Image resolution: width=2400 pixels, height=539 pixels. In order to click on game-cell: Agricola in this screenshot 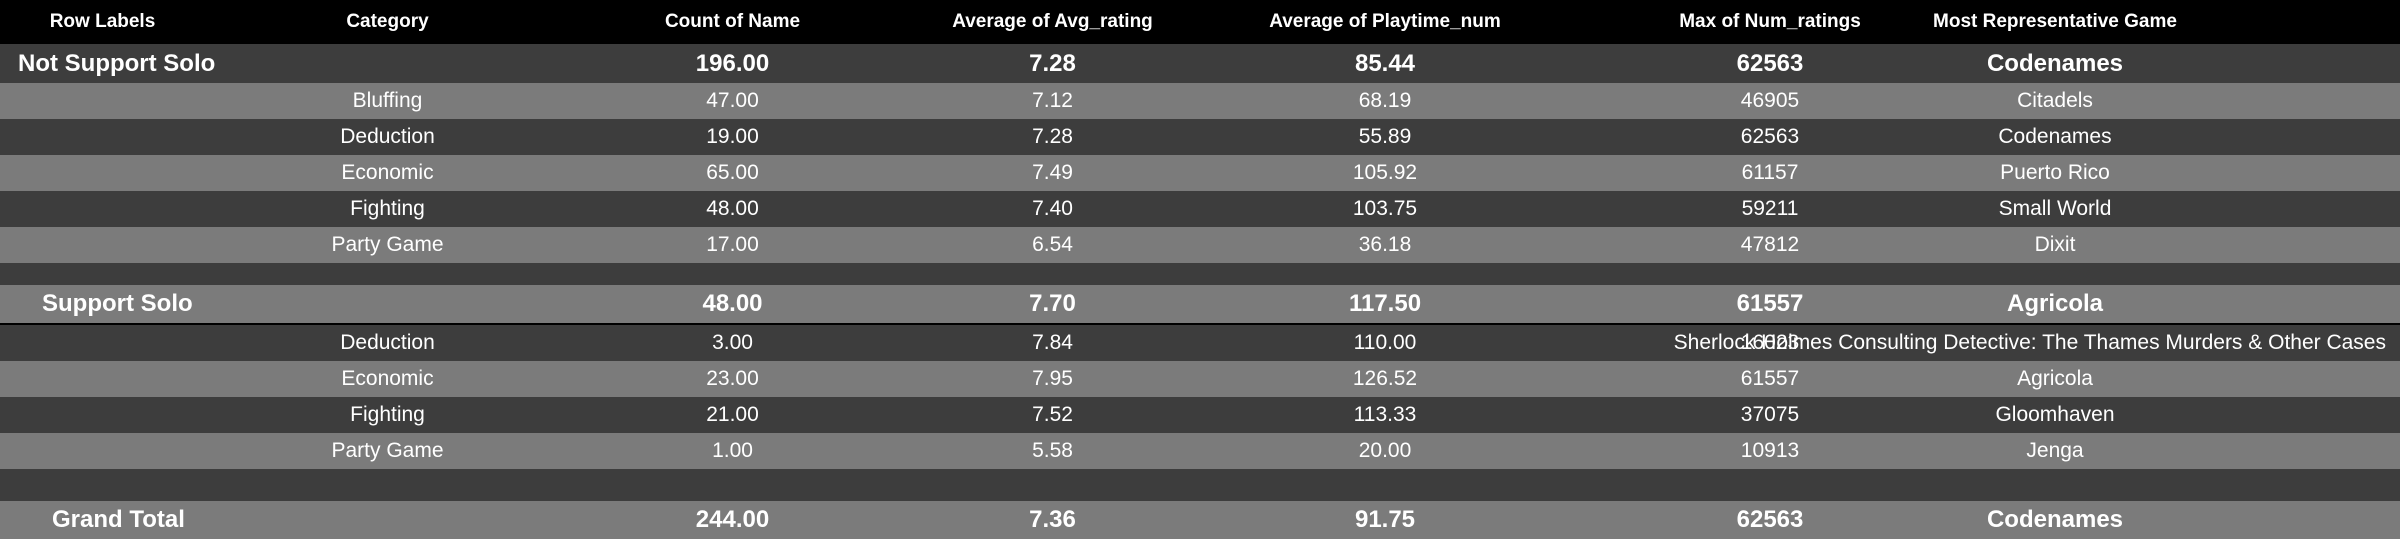, I will do `click(2055, 378)`.